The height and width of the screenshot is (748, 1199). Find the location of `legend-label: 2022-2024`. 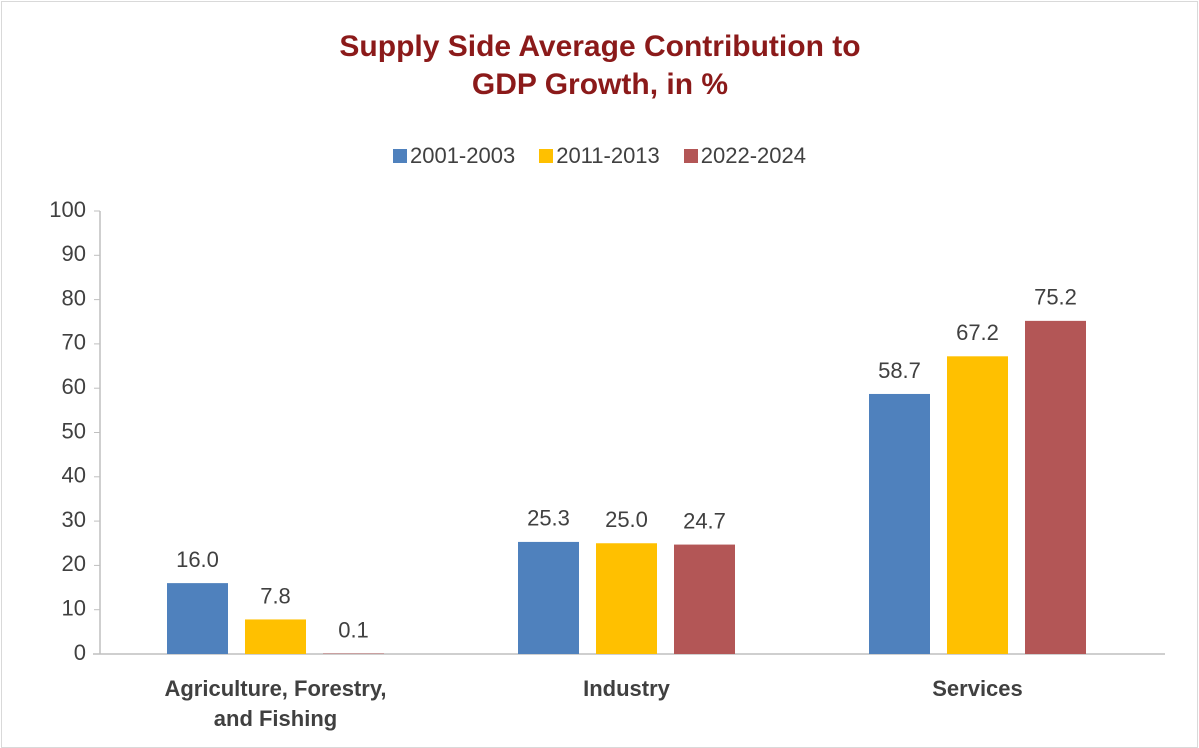

legend-label: 2022-2024 is located at coordinates (753, 155).